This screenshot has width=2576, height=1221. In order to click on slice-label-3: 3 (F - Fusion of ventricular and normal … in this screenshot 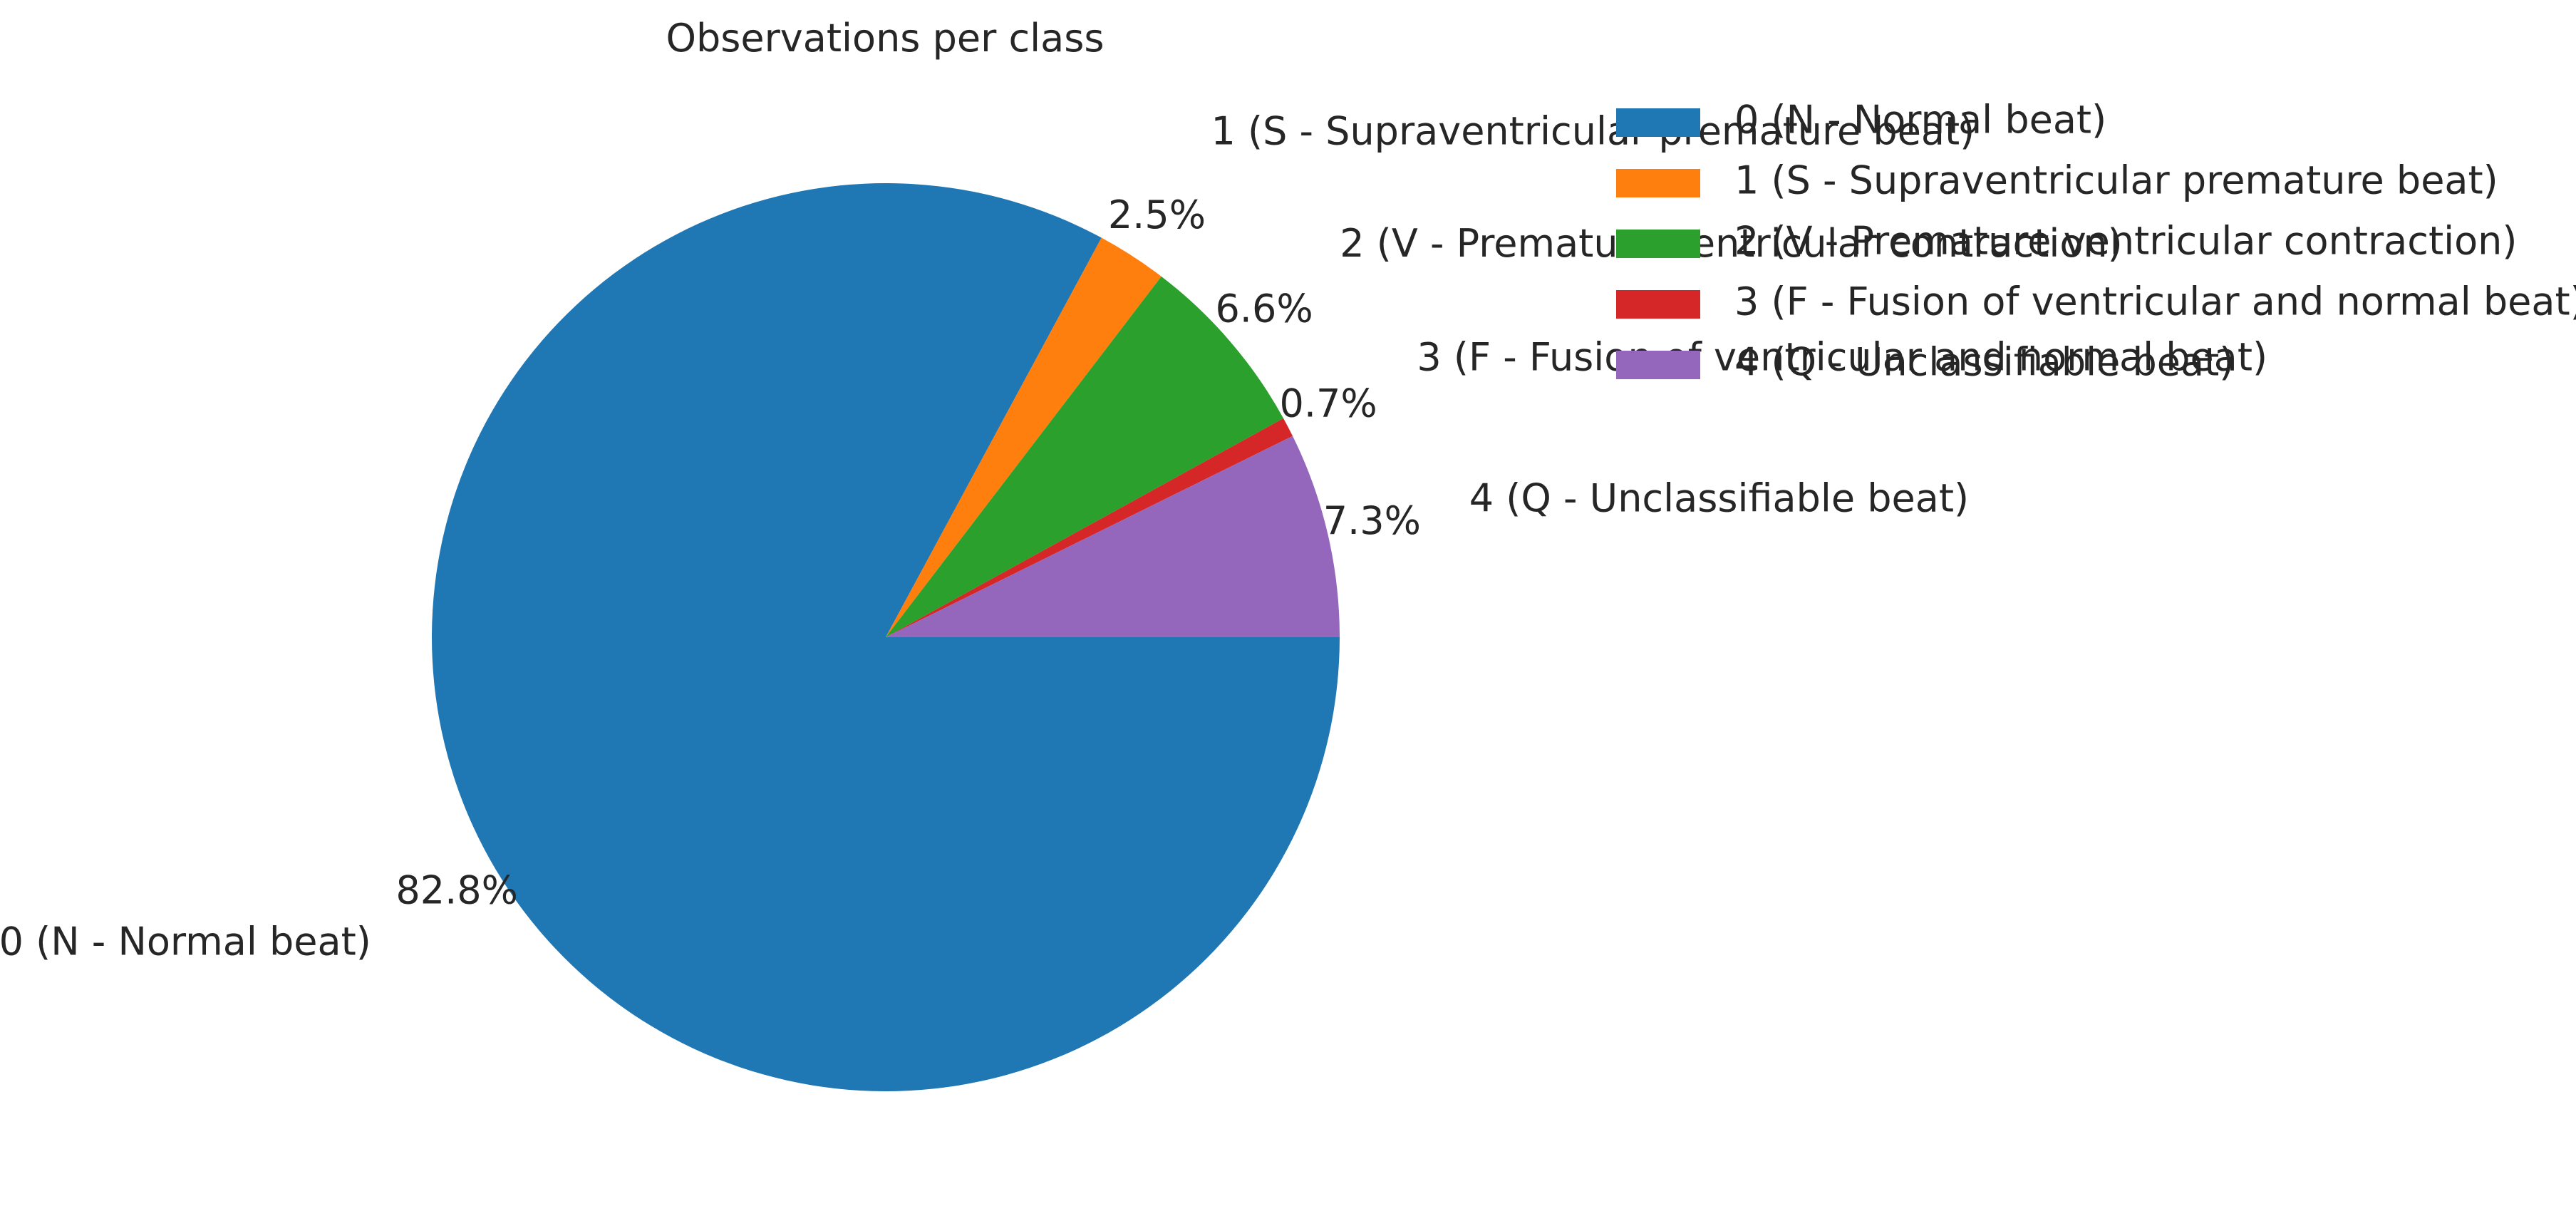, I will do `click(1842, 357)`.